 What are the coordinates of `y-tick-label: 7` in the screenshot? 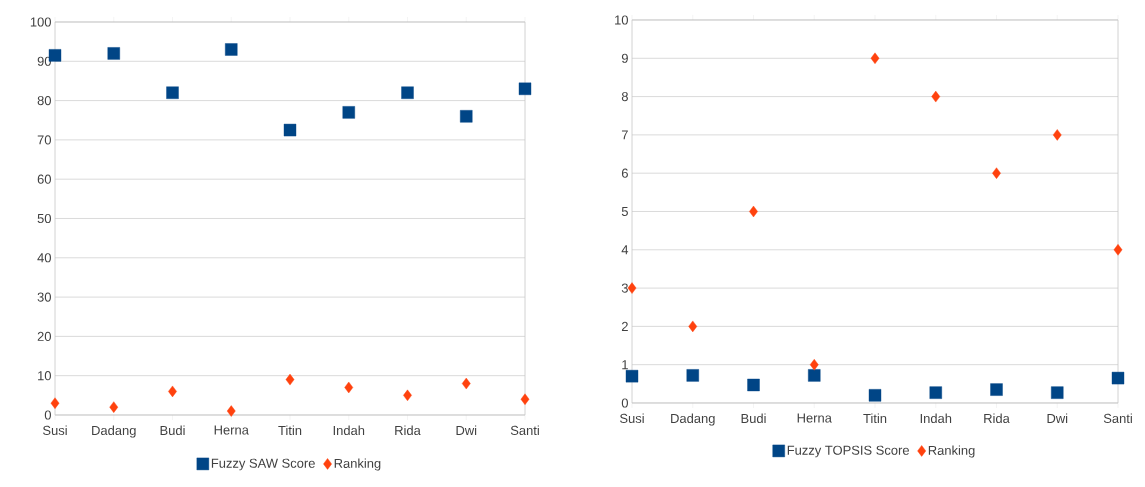 It's located at (624, 135).